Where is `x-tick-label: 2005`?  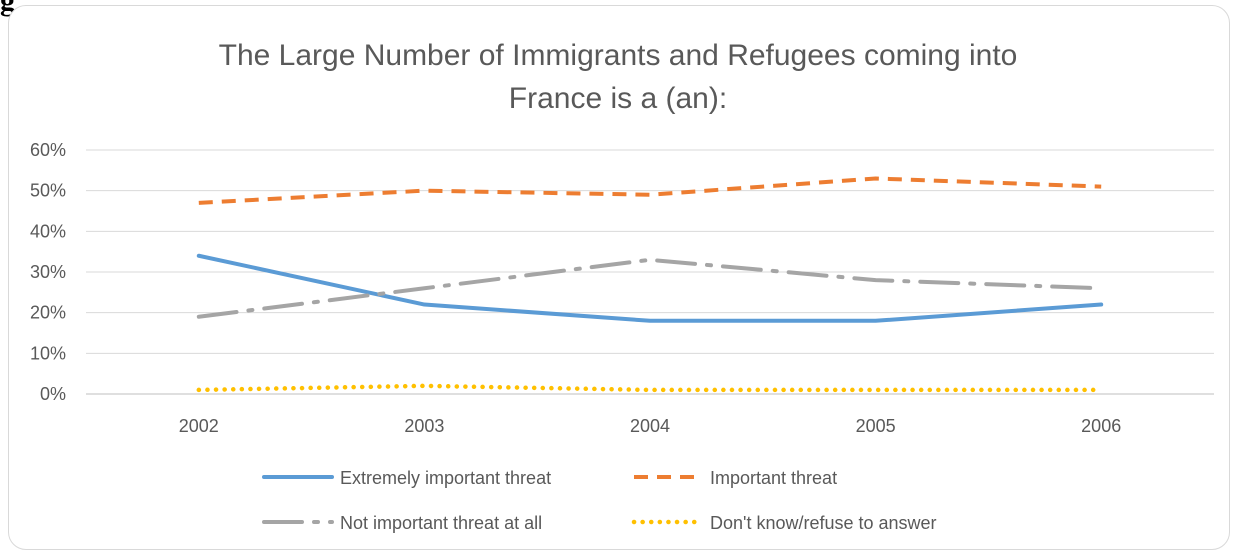 x-tick-label: 2005 is located at coordinates (876, 426).